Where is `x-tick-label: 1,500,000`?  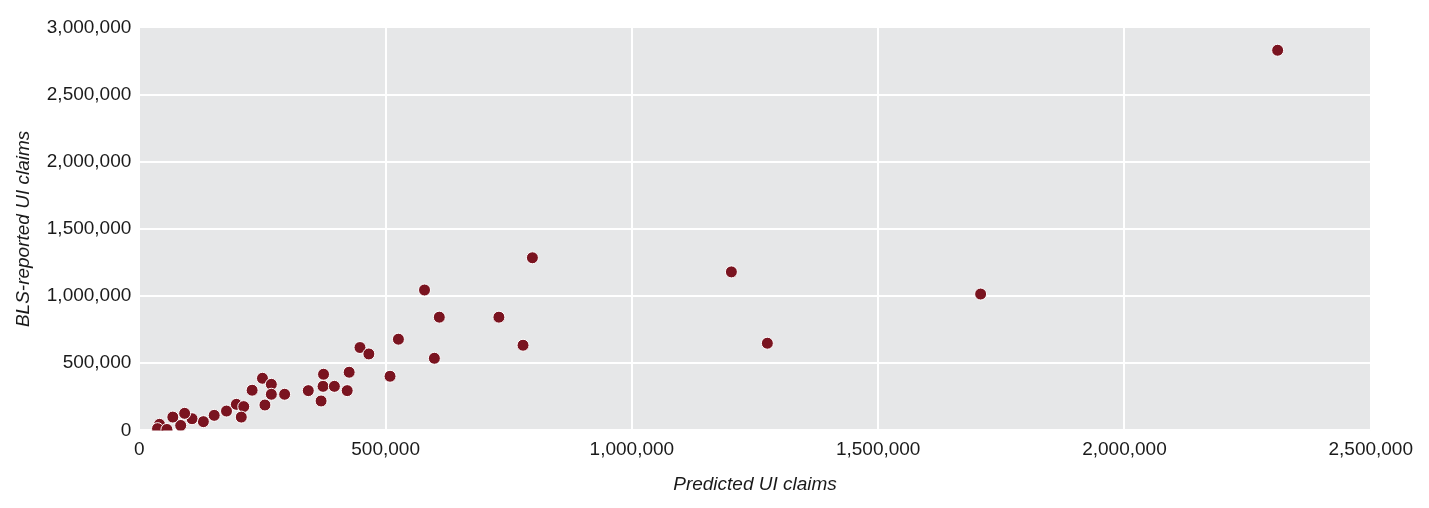
x-tick-label: 1,500,000 is located at coordinates (878, 449).